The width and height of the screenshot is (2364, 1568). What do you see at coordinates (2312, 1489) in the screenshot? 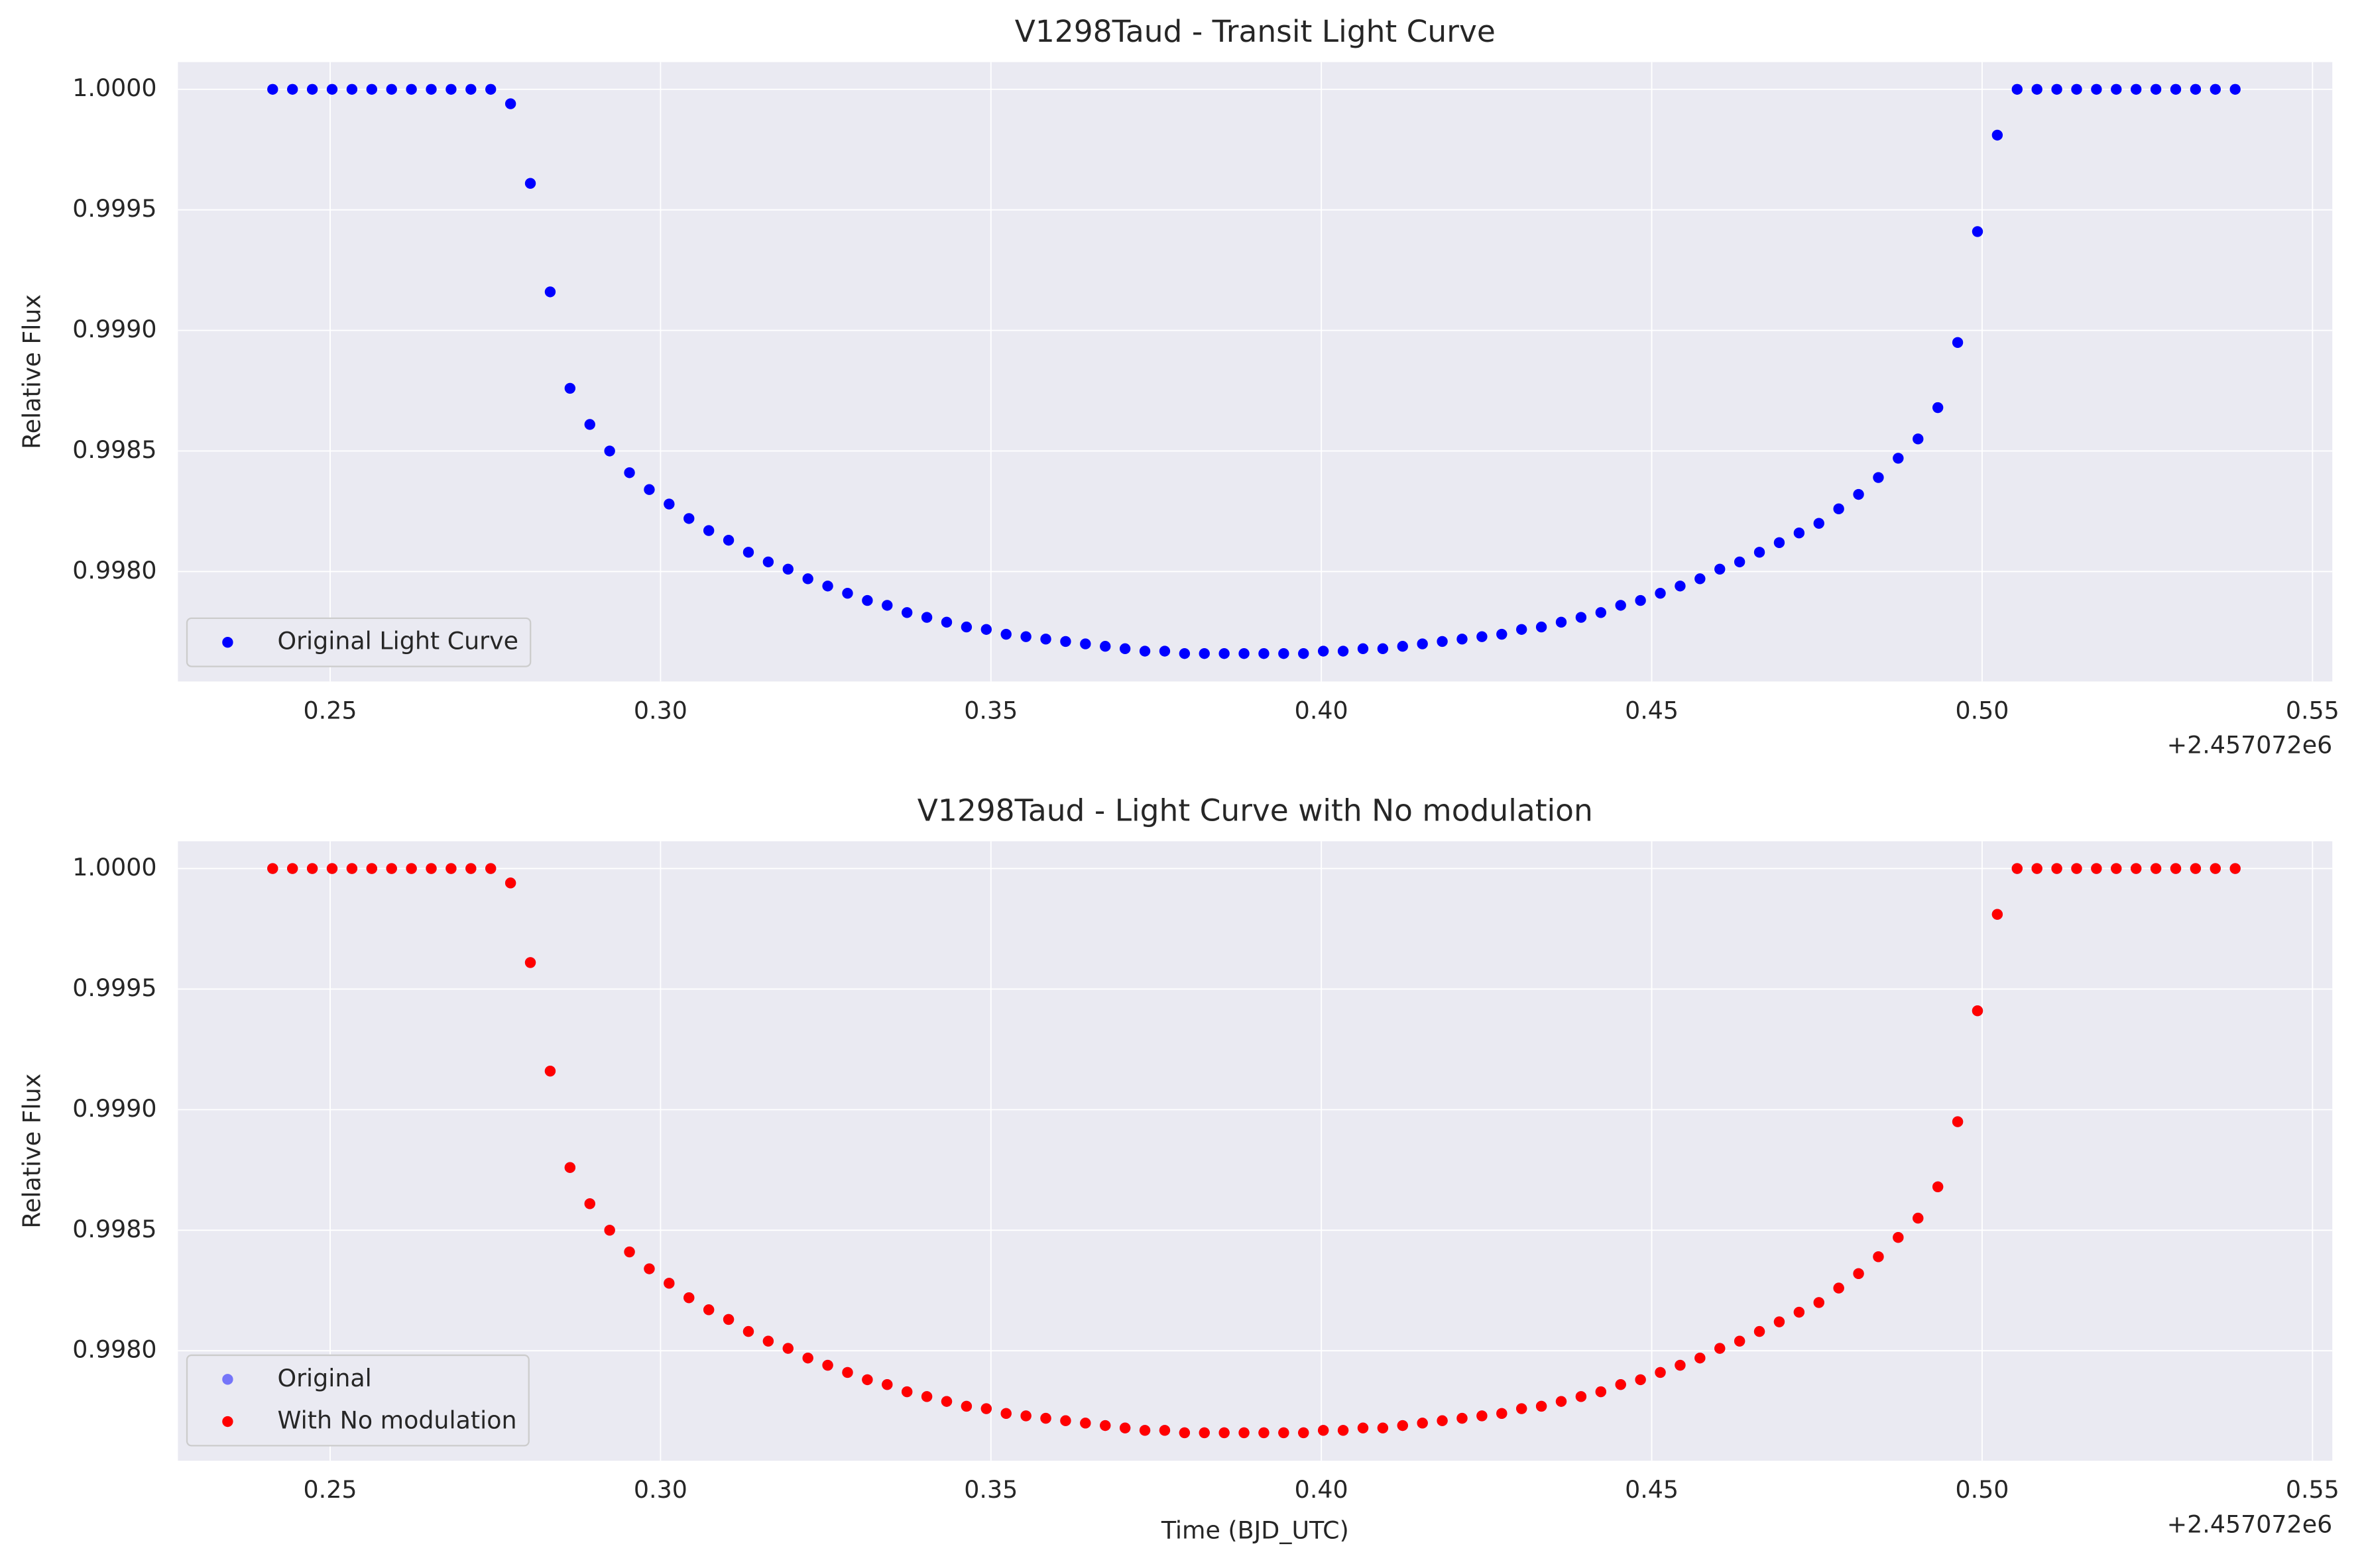
I see `x-tick-label: 0.55` at bounding box center [2312, 1489].